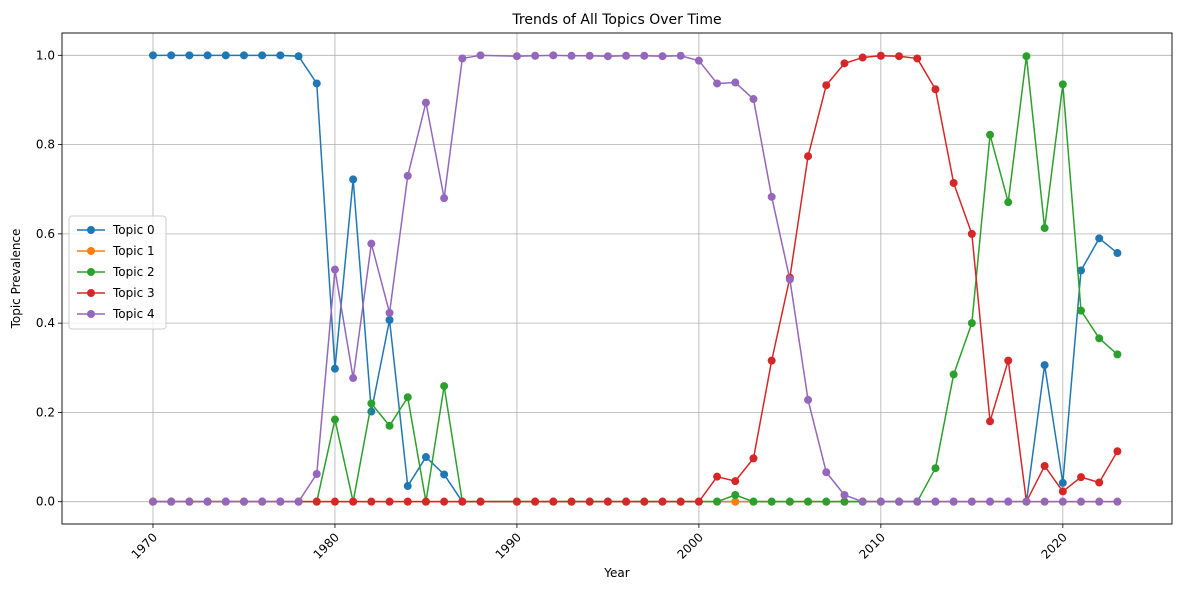 This screenshot has height=590, width=1190. I want to click on legend-label: Topic 4, so click(133, 314).